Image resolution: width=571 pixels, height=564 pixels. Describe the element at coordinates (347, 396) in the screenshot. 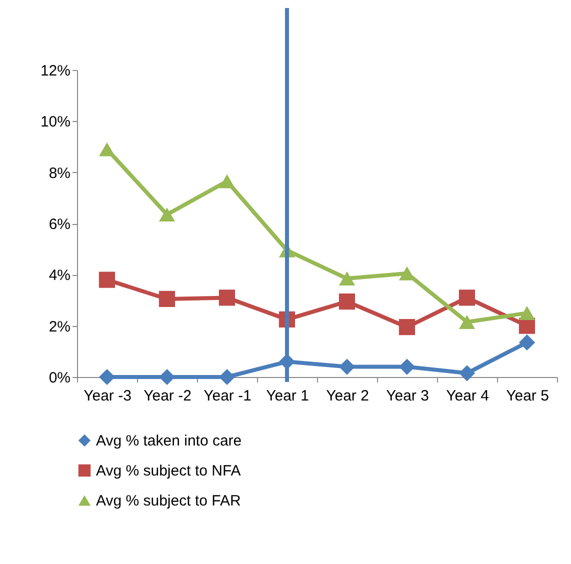

I see `x-tick-label: Year 2` at that location.